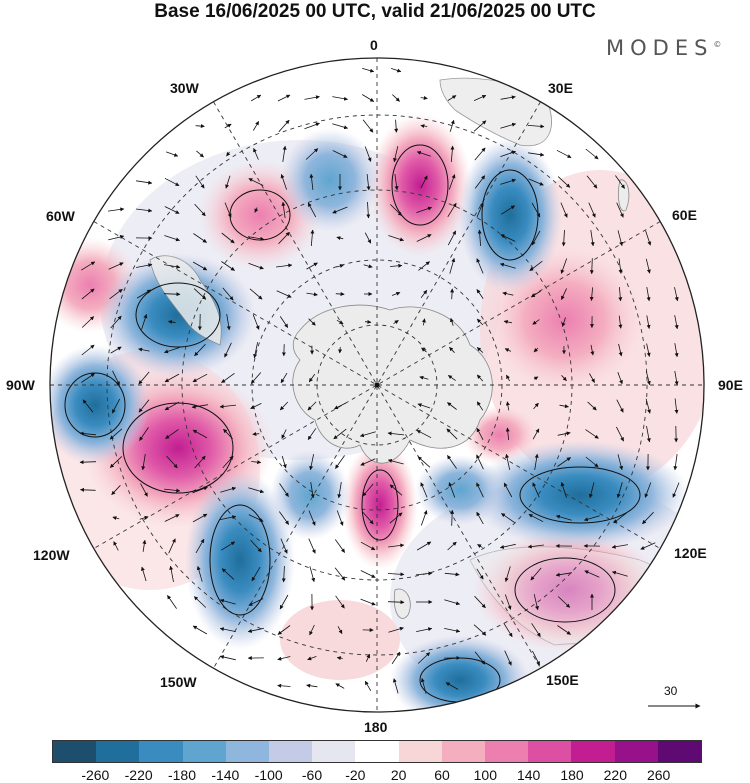  I want to click on reference-vector-label: 30, so click(671, 691).